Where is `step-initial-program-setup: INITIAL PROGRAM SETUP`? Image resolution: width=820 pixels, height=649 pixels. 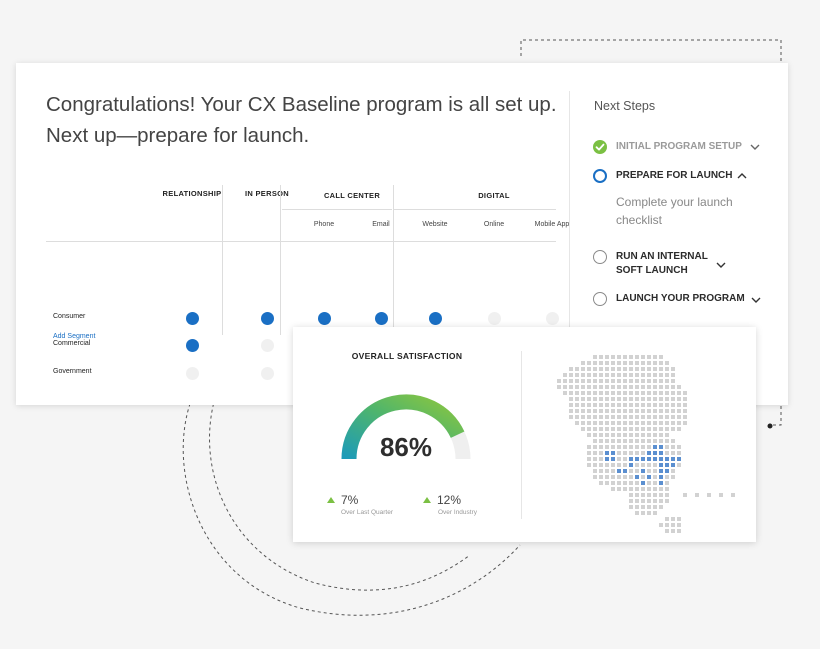
step-initial-program-setup: INITIAL PROGRAM SETUP is located at coordinates (679, 146).